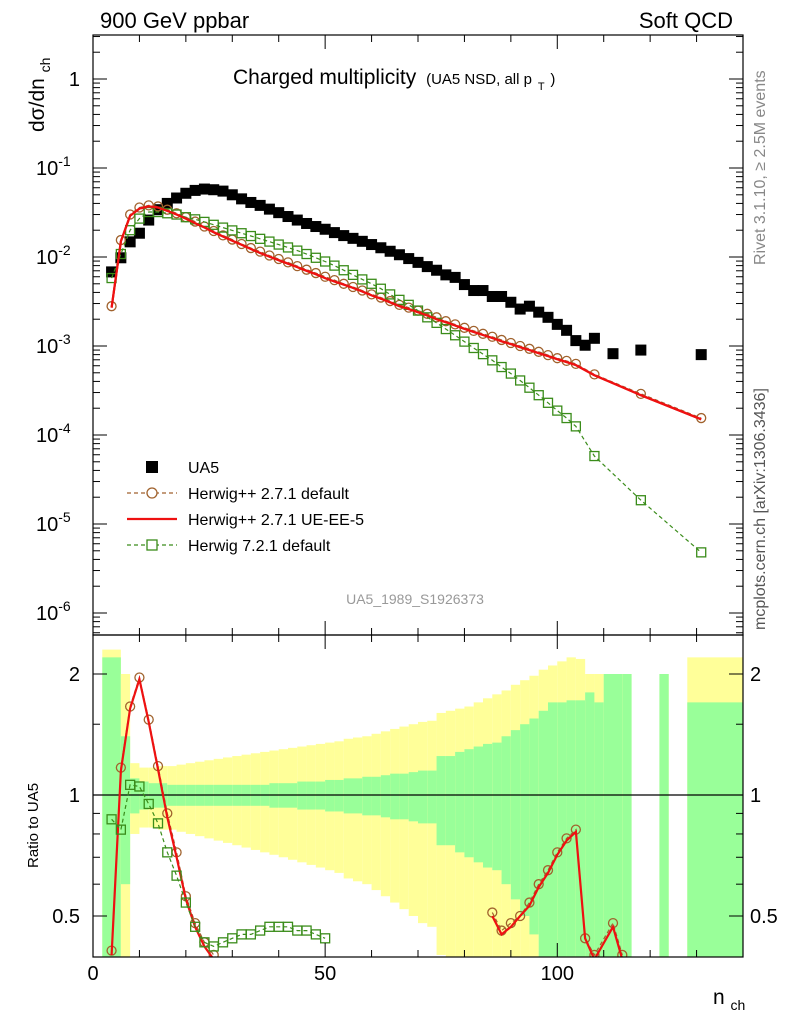 The height and width of the screenshot is (1024, 786). What do you see at coordinates (53, 344) in the screenshot?
I see `y-tick-label: 10⁻³` at bounding box center [53, 344].